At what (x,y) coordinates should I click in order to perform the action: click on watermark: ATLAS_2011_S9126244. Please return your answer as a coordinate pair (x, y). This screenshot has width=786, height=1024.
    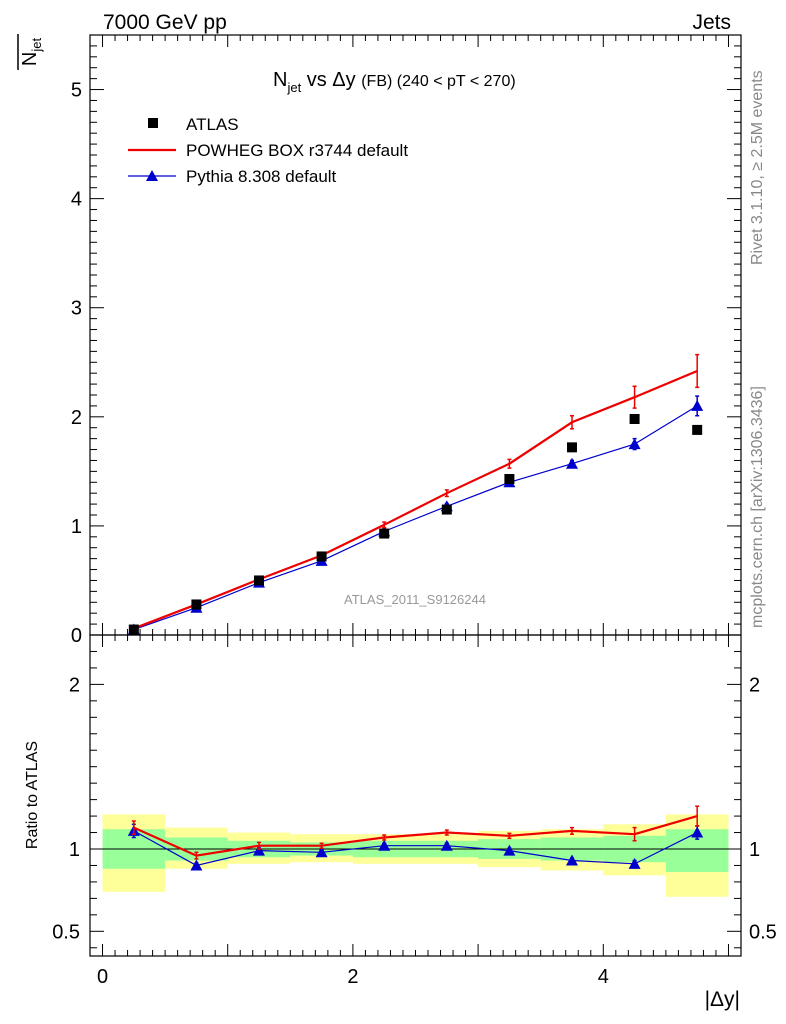
    Looking at the image, I should click on (415, 599).